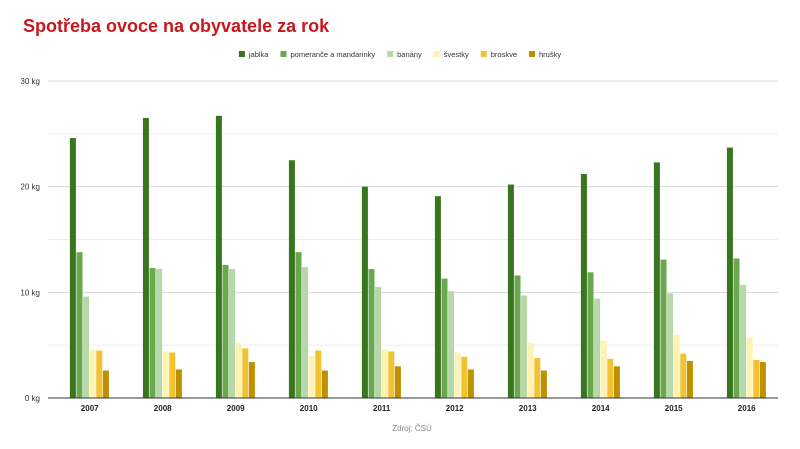  Describe the element at coordinates (517, 336) in the screenshot. I see `bar-2013-pomeranče-a-mandarinky` at that location.